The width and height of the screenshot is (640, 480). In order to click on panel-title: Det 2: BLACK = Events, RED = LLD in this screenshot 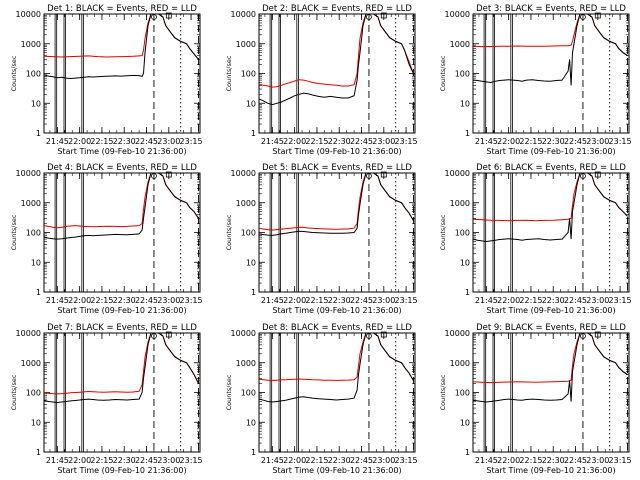, I will do `click(337, 9)`.